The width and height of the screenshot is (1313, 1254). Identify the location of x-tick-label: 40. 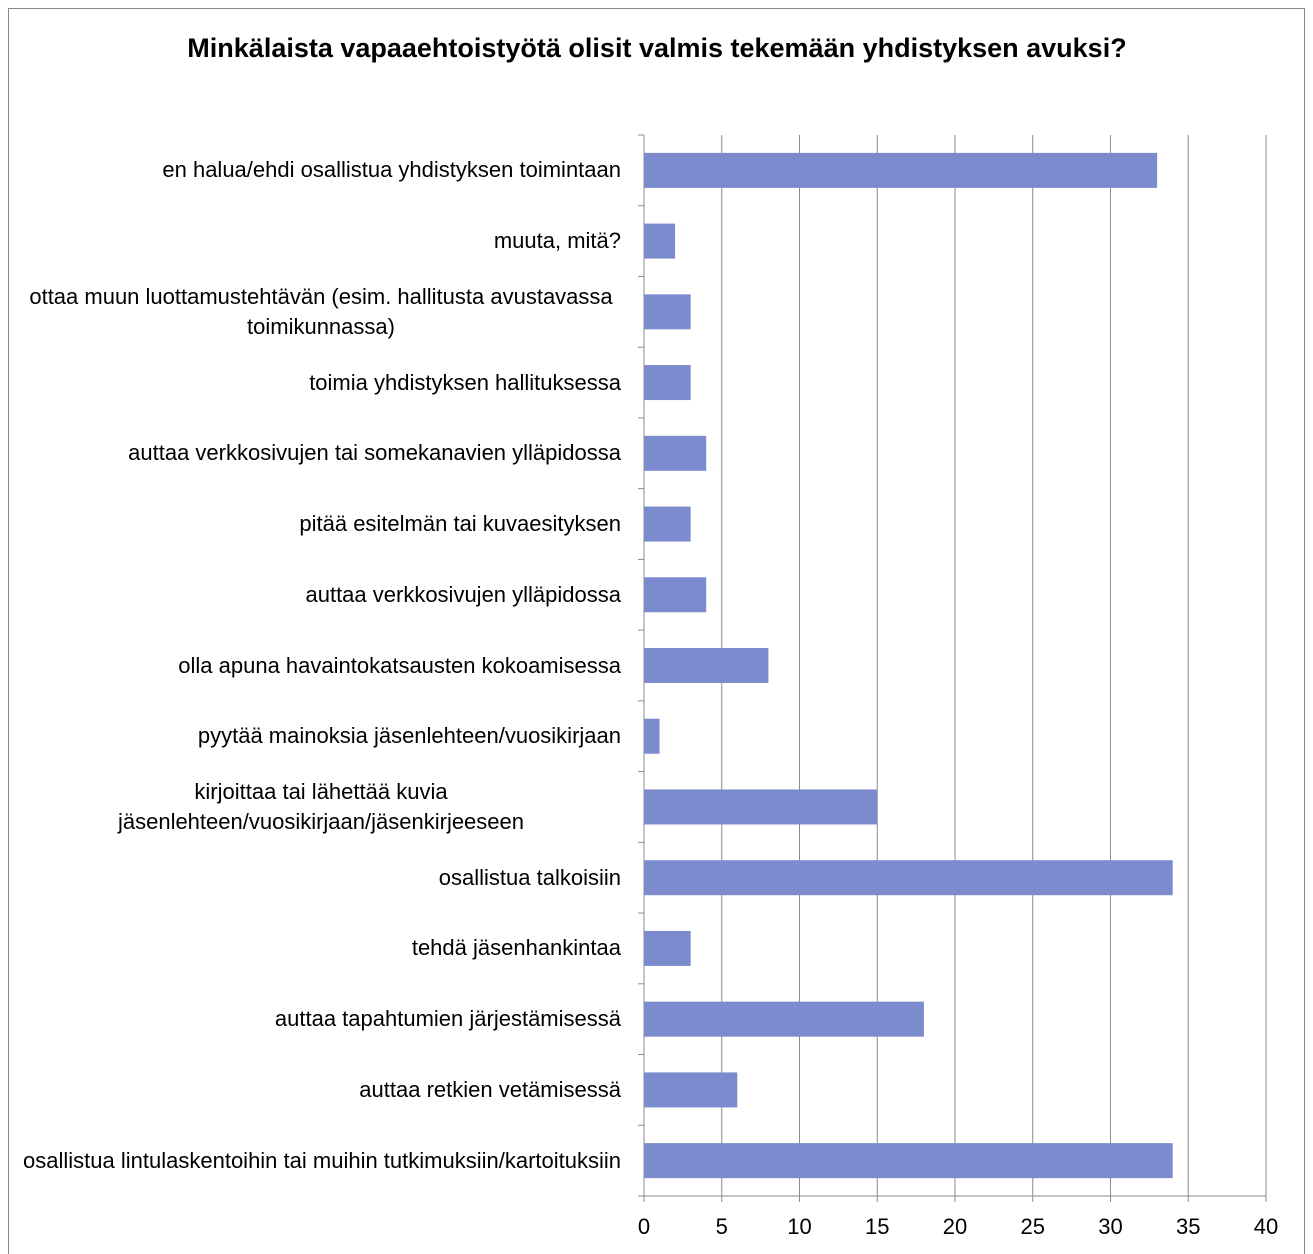
(1266, 1227).